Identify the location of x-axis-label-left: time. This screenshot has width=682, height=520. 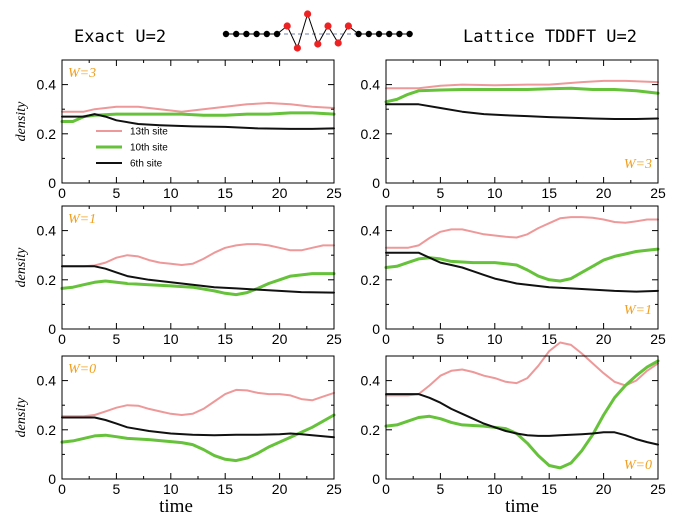
(176, 506).